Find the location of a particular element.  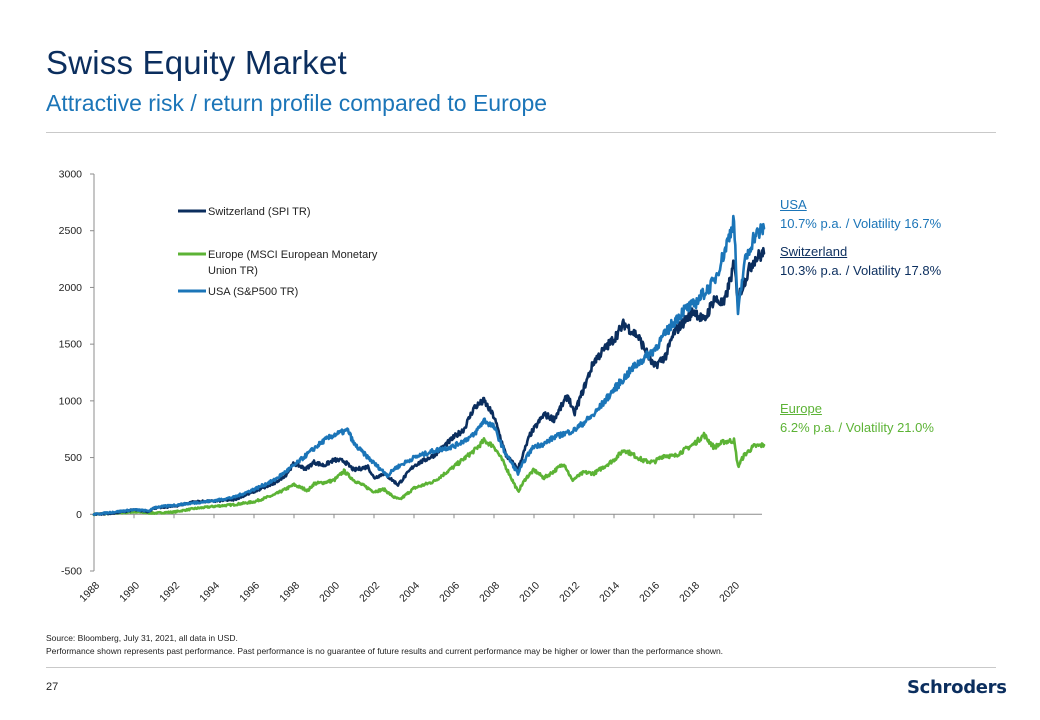

y-tick-label: -500 is located at coordinates (71, 572).